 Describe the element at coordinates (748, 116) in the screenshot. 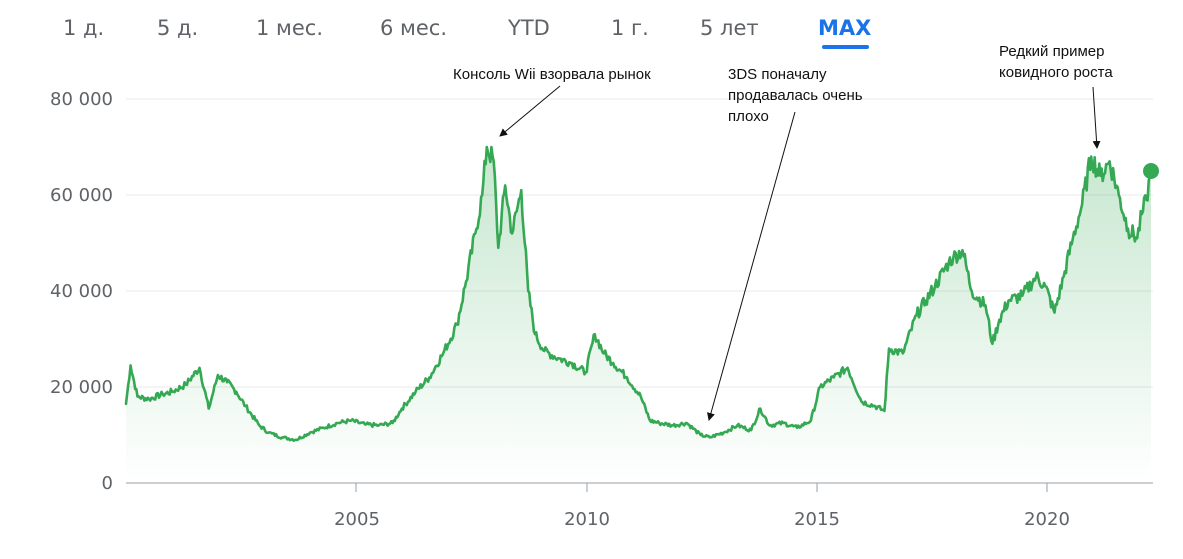

I see `annotation-line: плохо` at that location.